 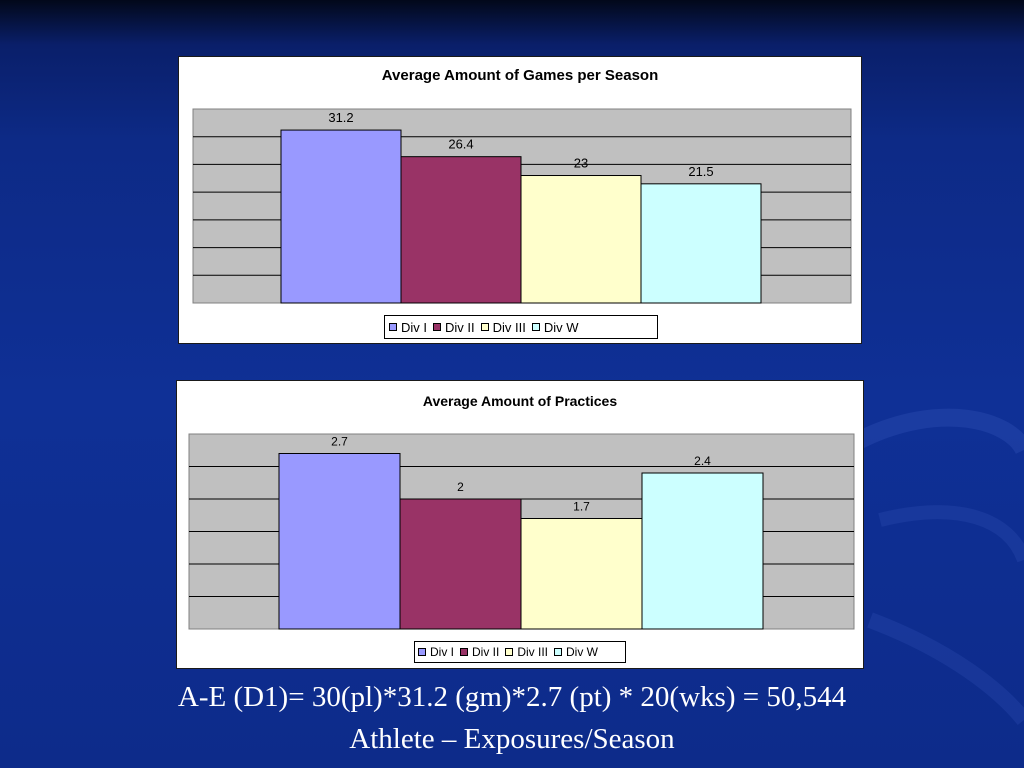 What do you see at coordinates (581, 507) in the screenshot?
I see `data-label: 1.7` at bounding box center [581, 507].